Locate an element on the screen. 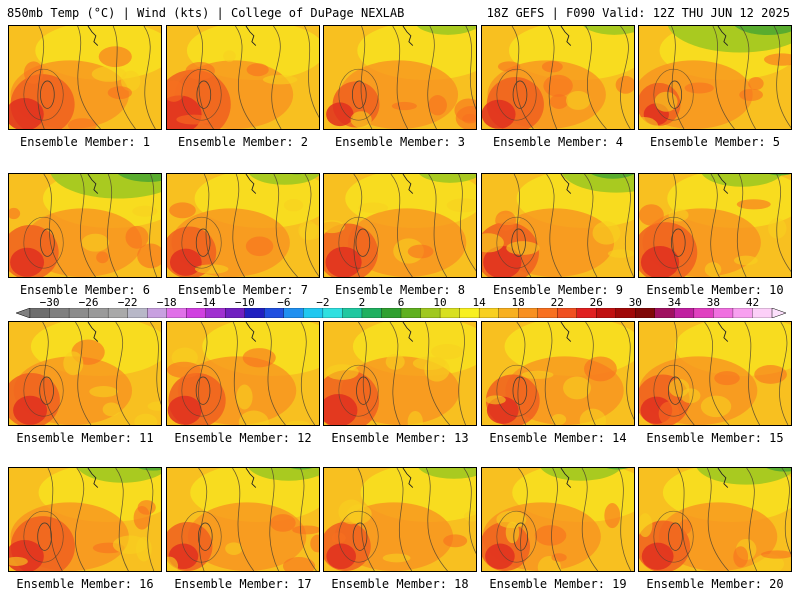  colorbar-tick-label: −18 is located at coordinates (166, 302).